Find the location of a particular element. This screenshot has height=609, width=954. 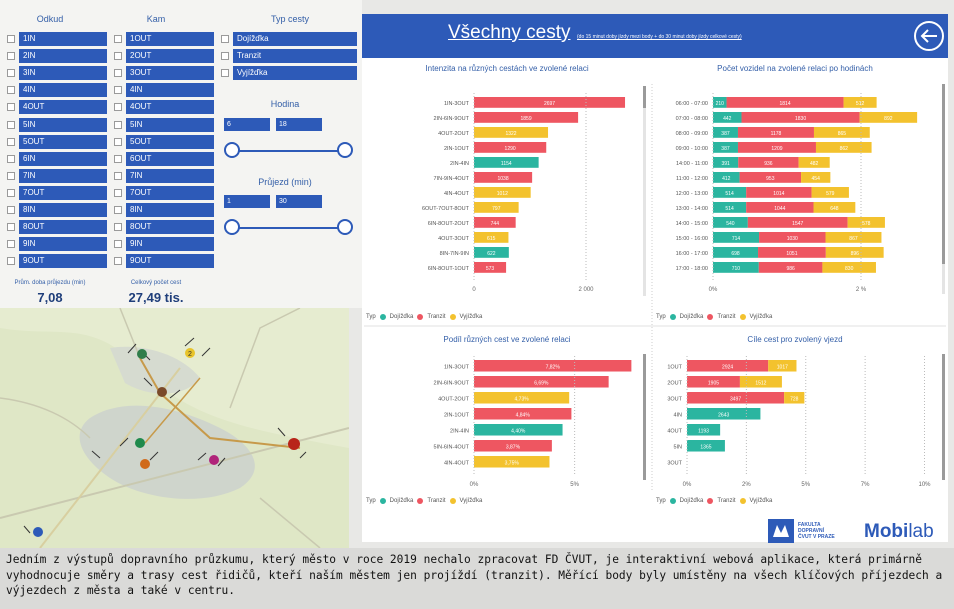

prujezd-slider-min-handle is located at coordinates (232, 227).